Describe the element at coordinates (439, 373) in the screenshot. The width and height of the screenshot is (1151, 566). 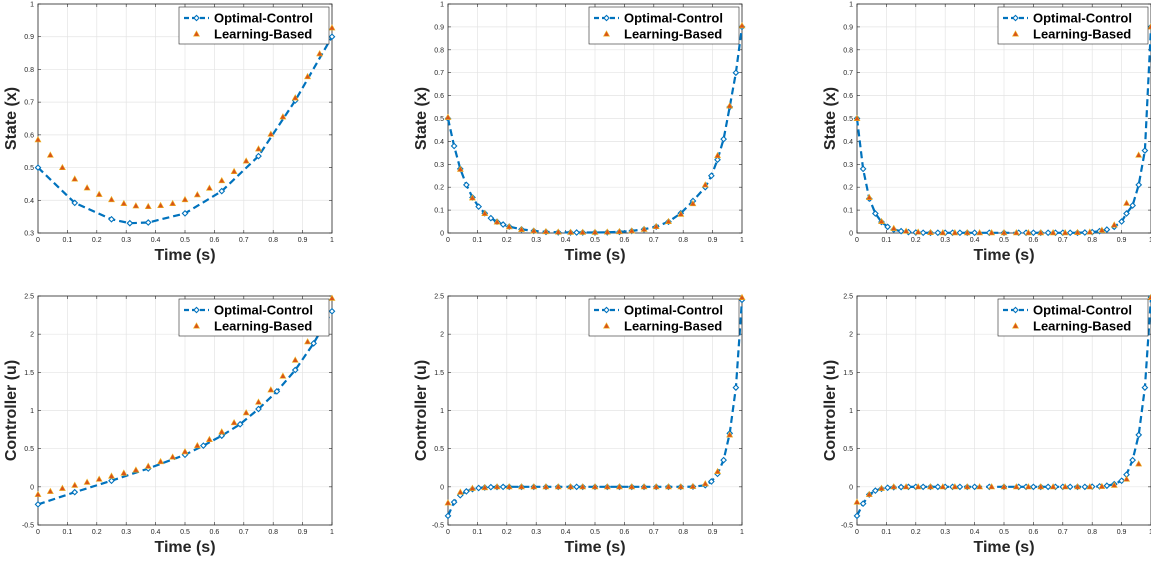
I see `y-tick-label: 1.5` at that location.